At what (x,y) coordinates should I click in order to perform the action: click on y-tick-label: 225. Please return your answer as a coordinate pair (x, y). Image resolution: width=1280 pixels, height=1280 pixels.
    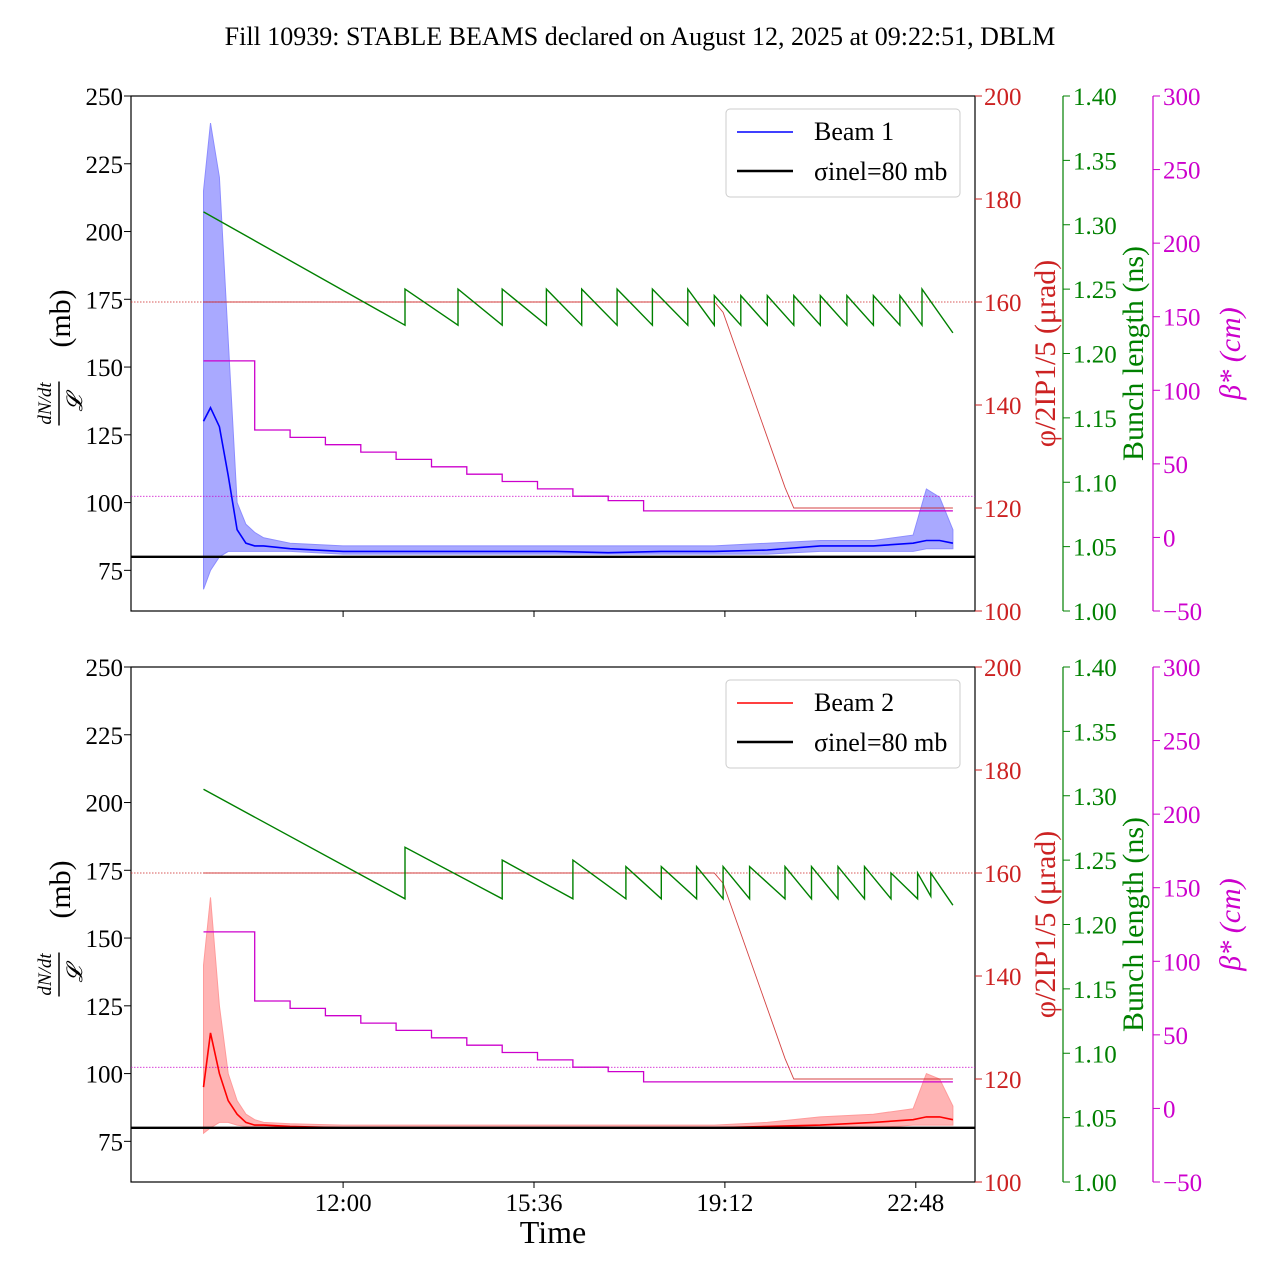
    Looking at the image, I should click on (105, 736).